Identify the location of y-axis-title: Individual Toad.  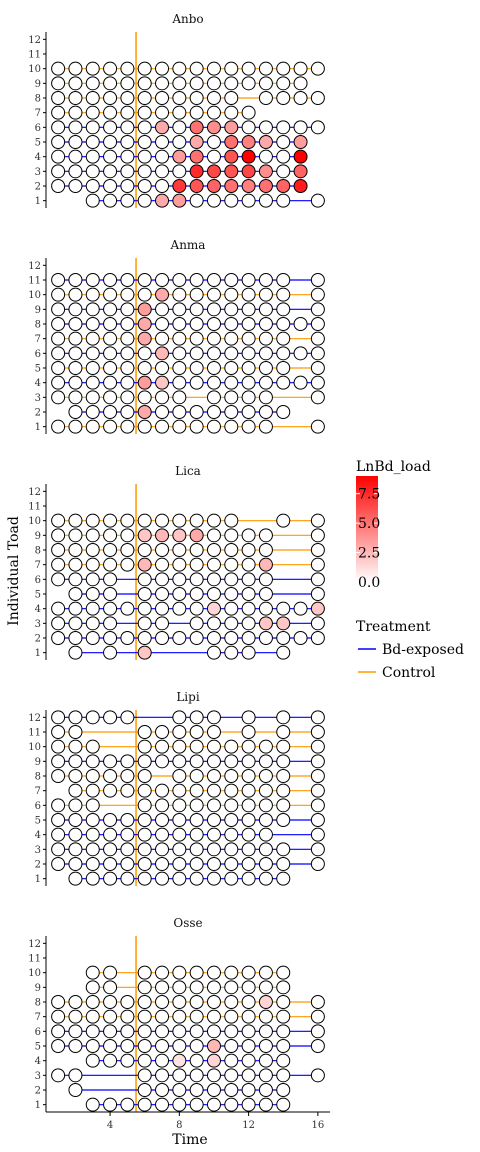
(14, 571).